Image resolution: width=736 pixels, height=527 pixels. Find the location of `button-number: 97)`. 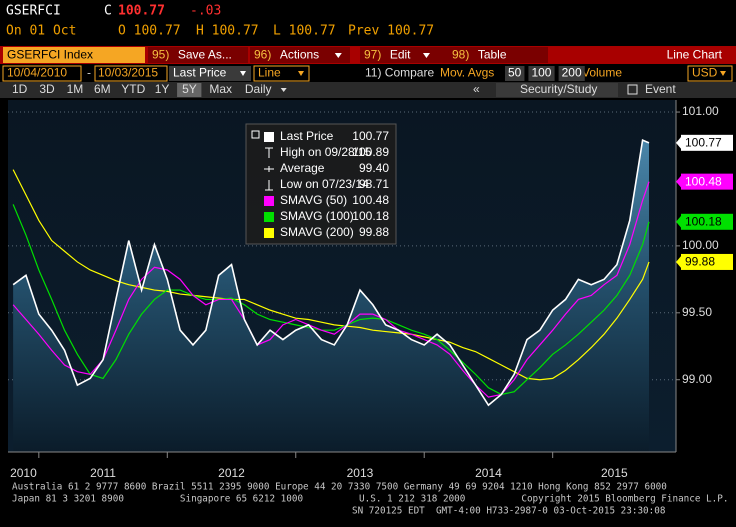

button-number: 97) is located at coordinates (372, 55).